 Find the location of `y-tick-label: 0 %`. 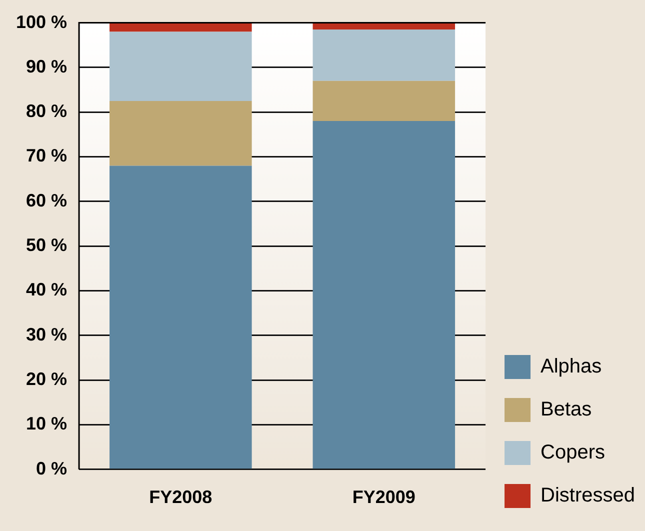

y-tick-label: 0 % is located at coordinates (52, 468).